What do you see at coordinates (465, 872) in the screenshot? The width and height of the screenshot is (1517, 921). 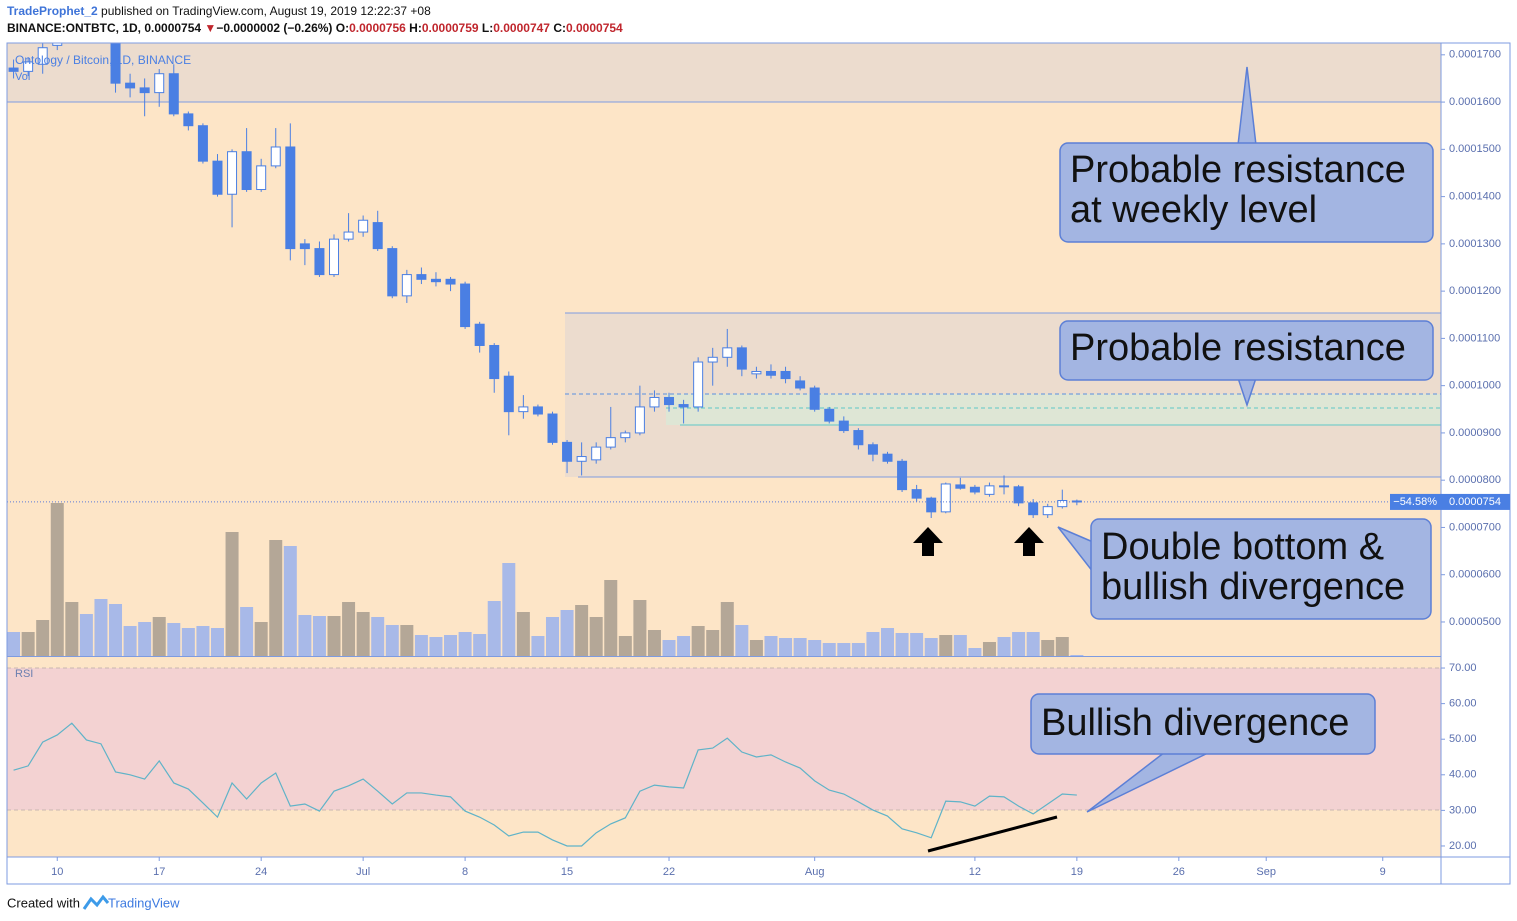 I see `x-tick-label: 8` at bounding box center [465, 872].